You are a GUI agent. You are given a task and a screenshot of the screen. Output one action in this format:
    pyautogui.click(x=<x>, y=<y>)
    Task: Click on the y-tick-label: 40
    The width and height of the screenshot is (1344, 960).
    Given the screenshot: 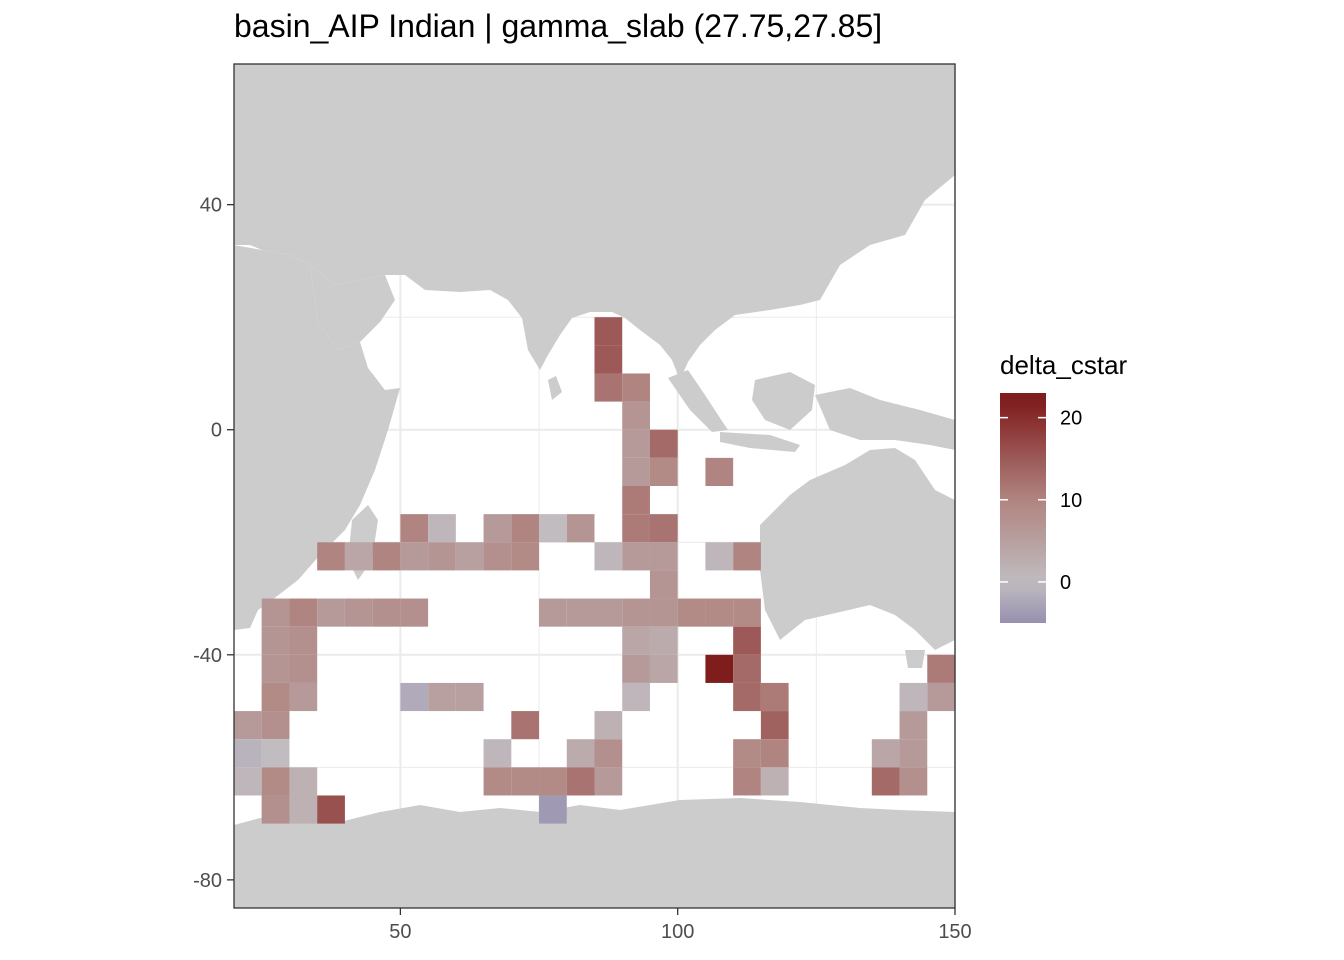 What is the action you would take?
    pyautogui.click(x=211, y=206)
    